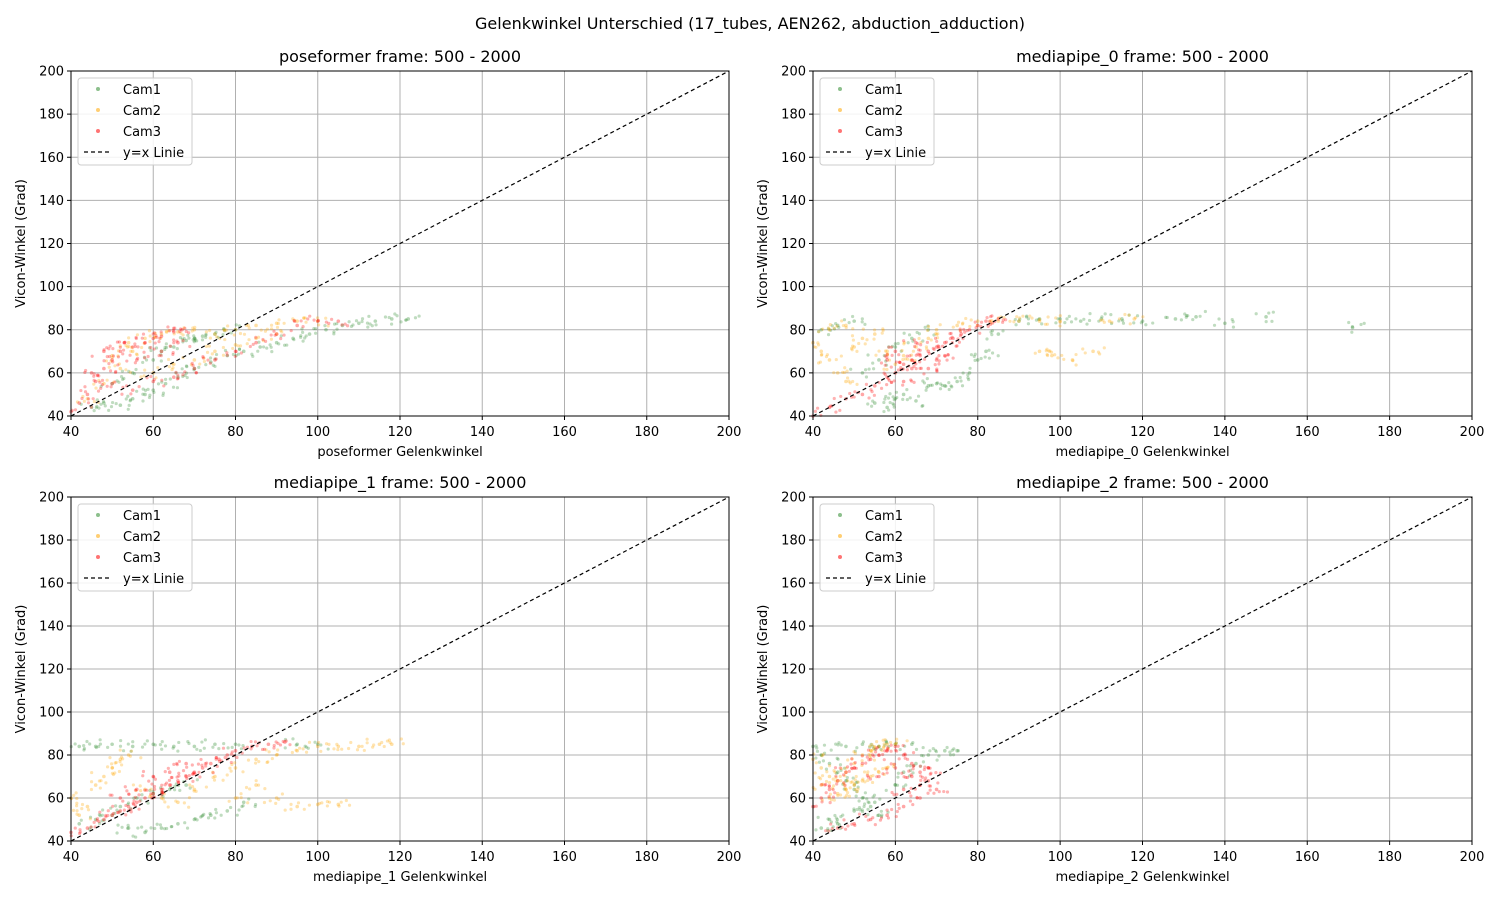 This screenshot has width=1500, height=900. What do you see at coordinates (1142, 432) in the screenshot?
I see `x-tick-label: 120` at bounding box center [1142, 432].